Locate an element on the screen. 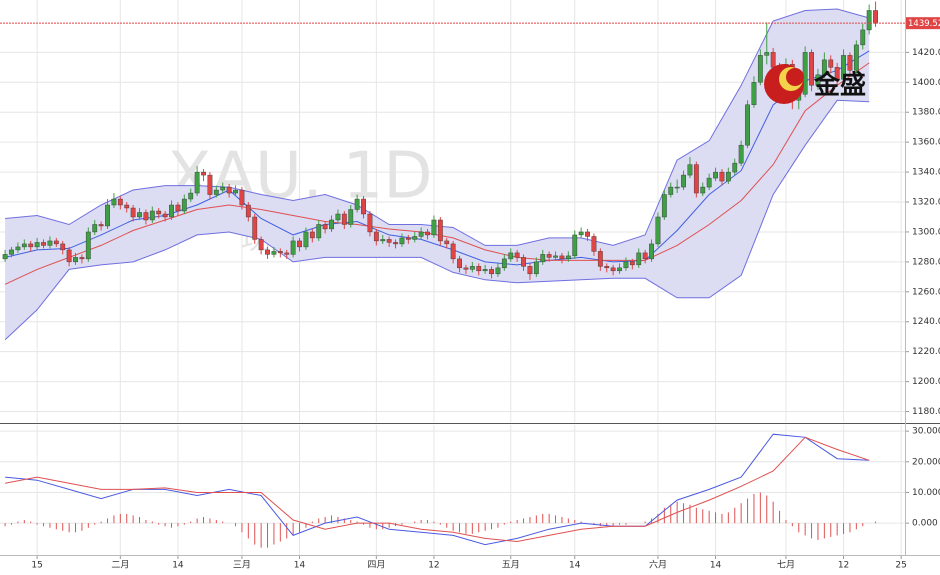 The image size is (940, 575). y-tick-label: 1380.00 is located at coordinates (926, 113).